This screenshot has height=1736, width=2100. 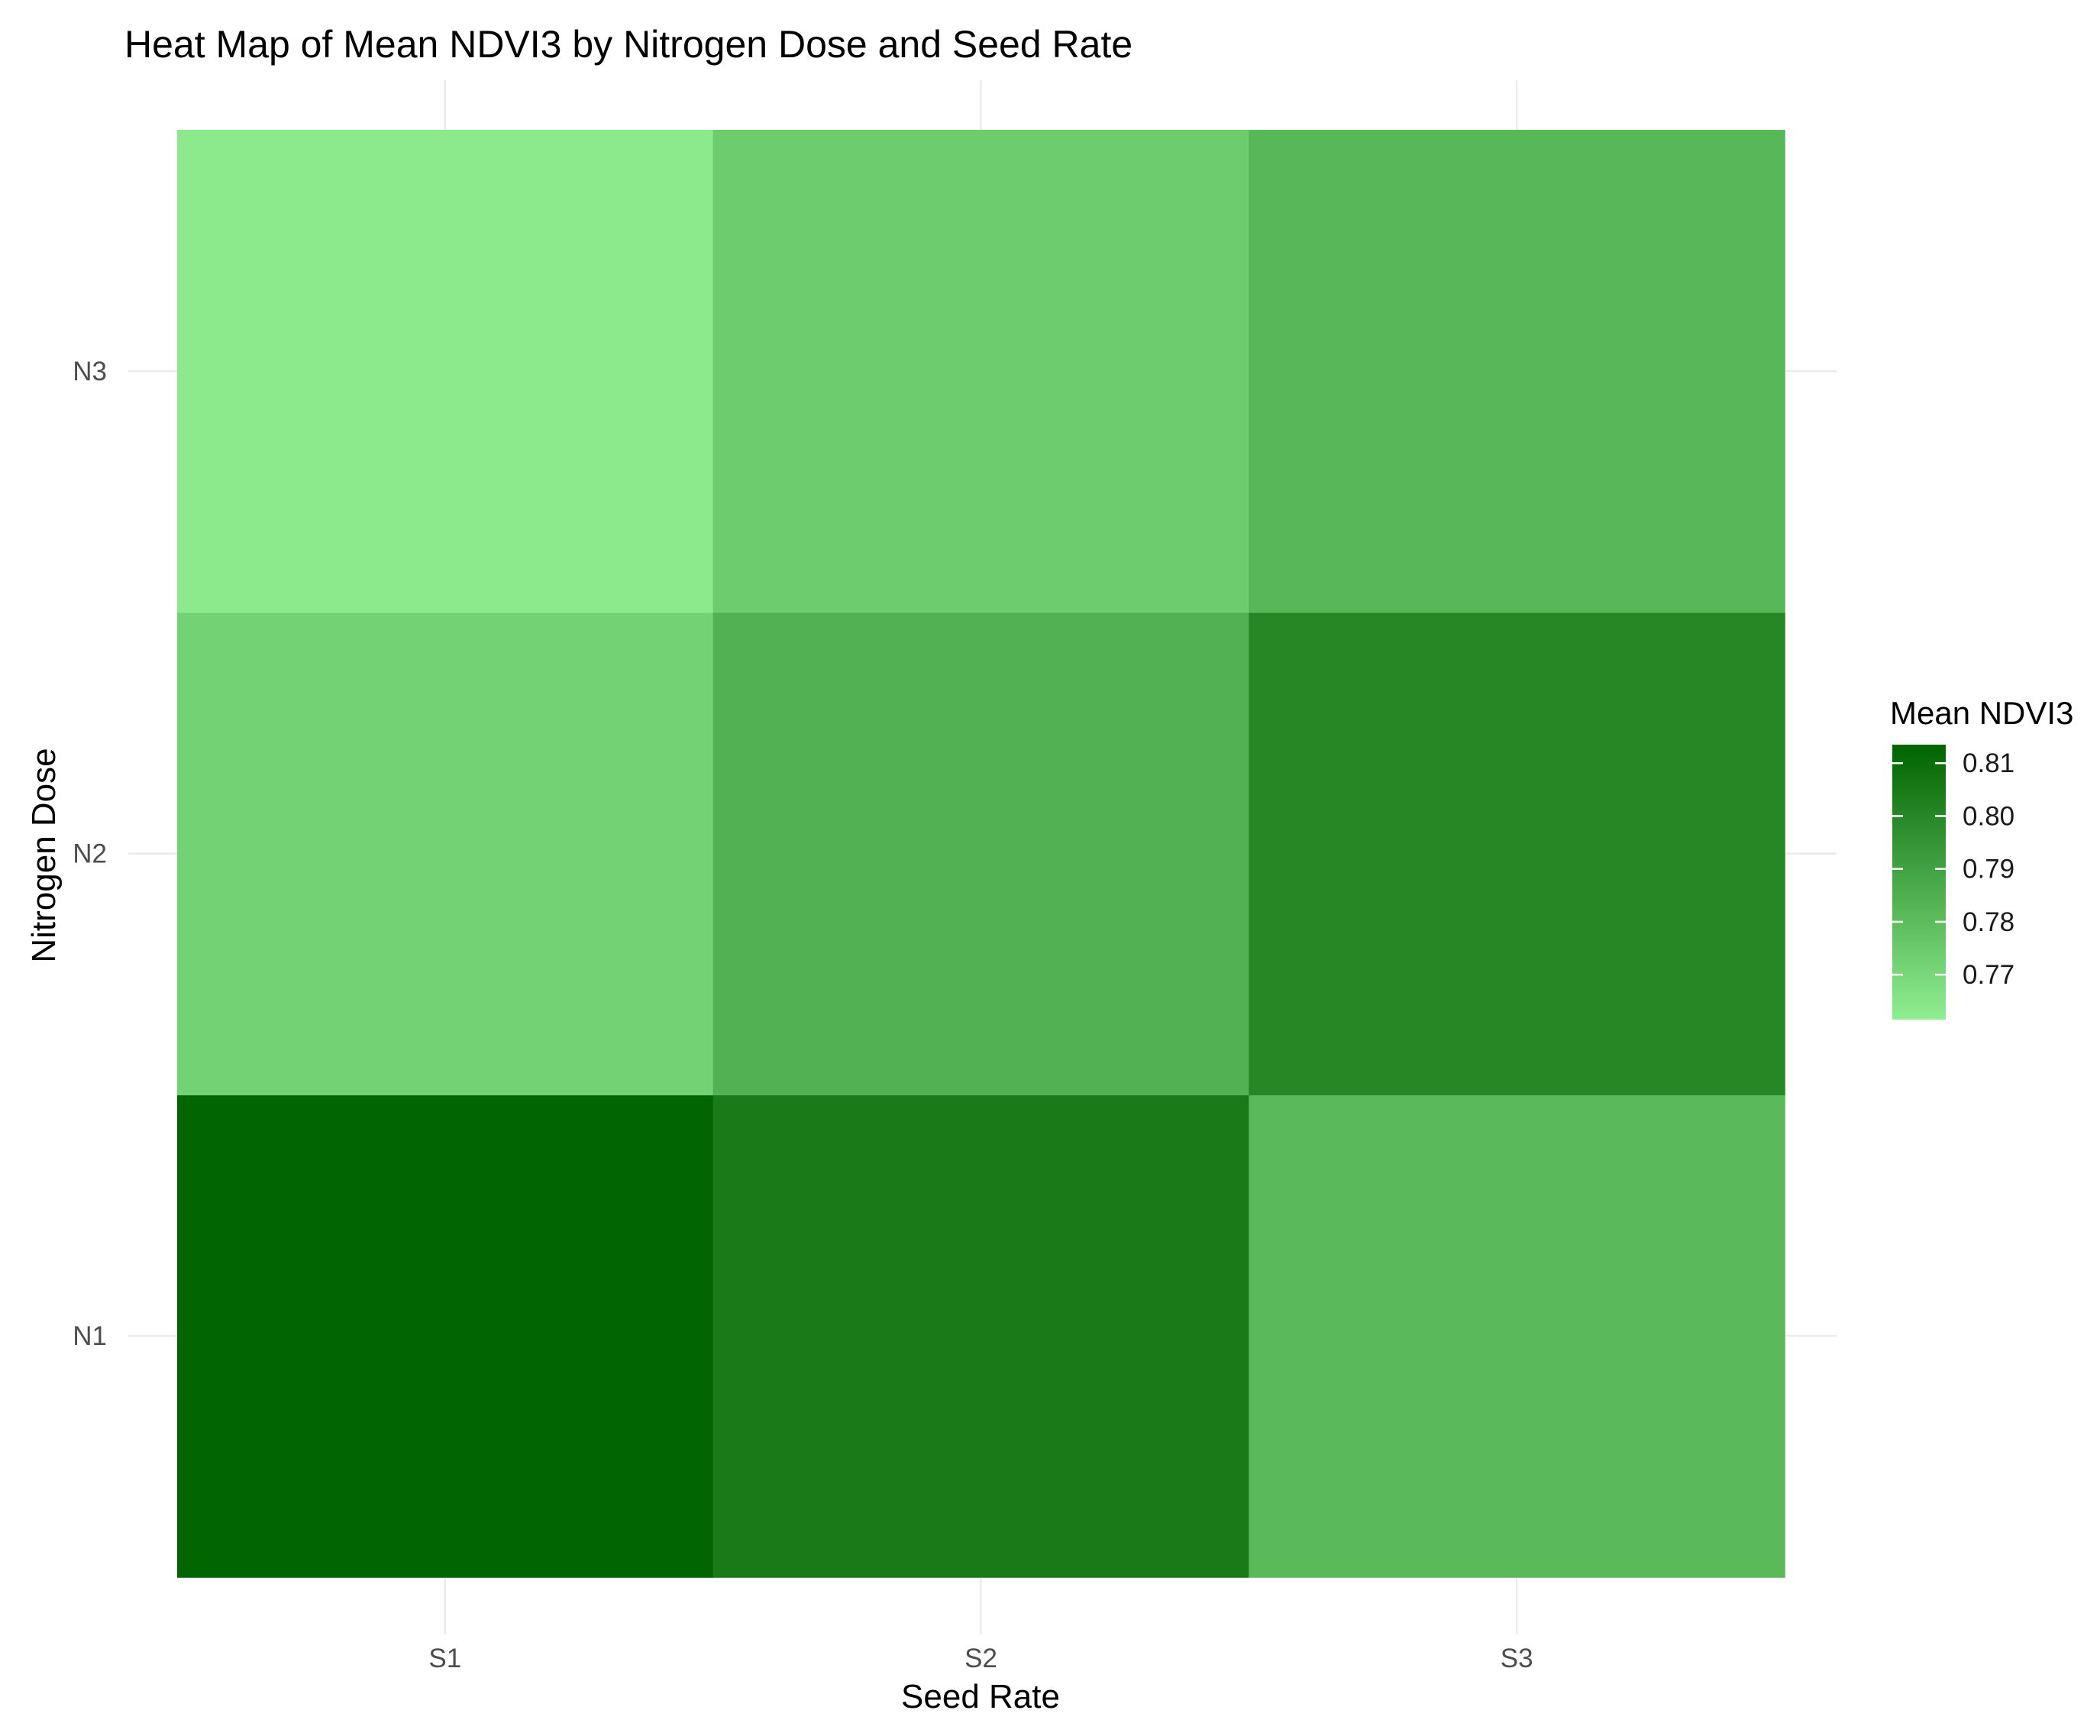 I want to click on heatmap-cell-S1-N3, so click(x=445, y=372).